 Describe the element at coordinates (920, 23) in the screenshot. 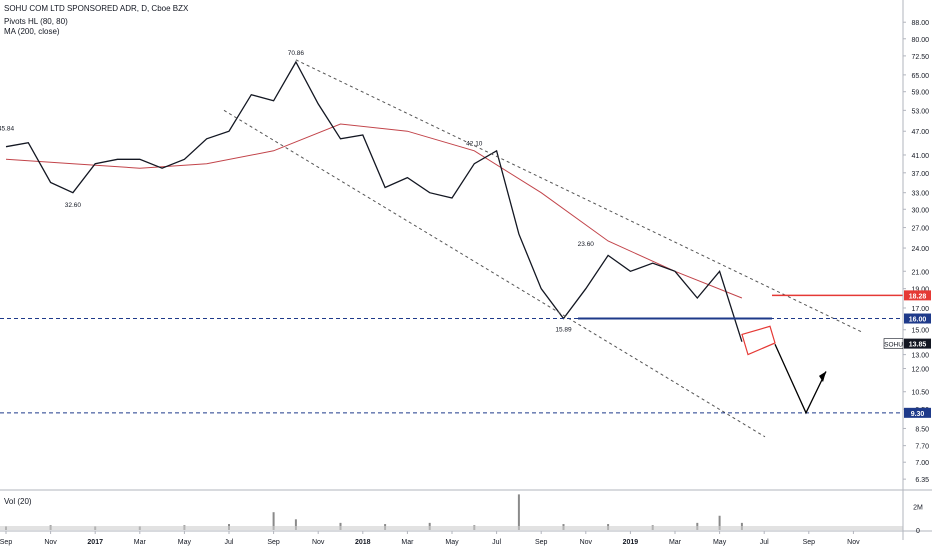

I see `y-tick-label: 88.00` at that location.